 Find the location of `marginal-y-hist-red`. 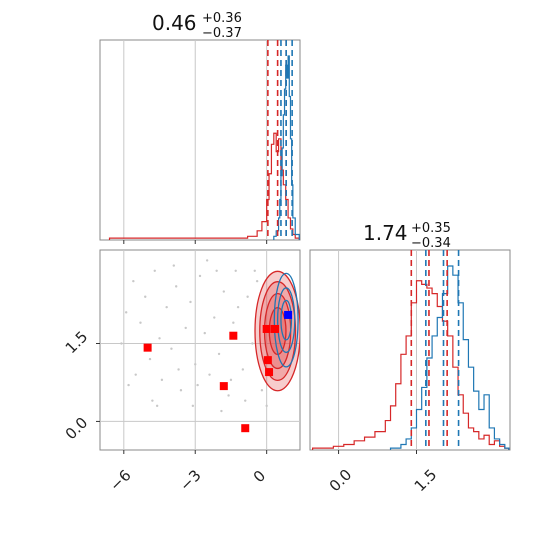

marginal-y-hist-red is located at coordinates (410, 365).